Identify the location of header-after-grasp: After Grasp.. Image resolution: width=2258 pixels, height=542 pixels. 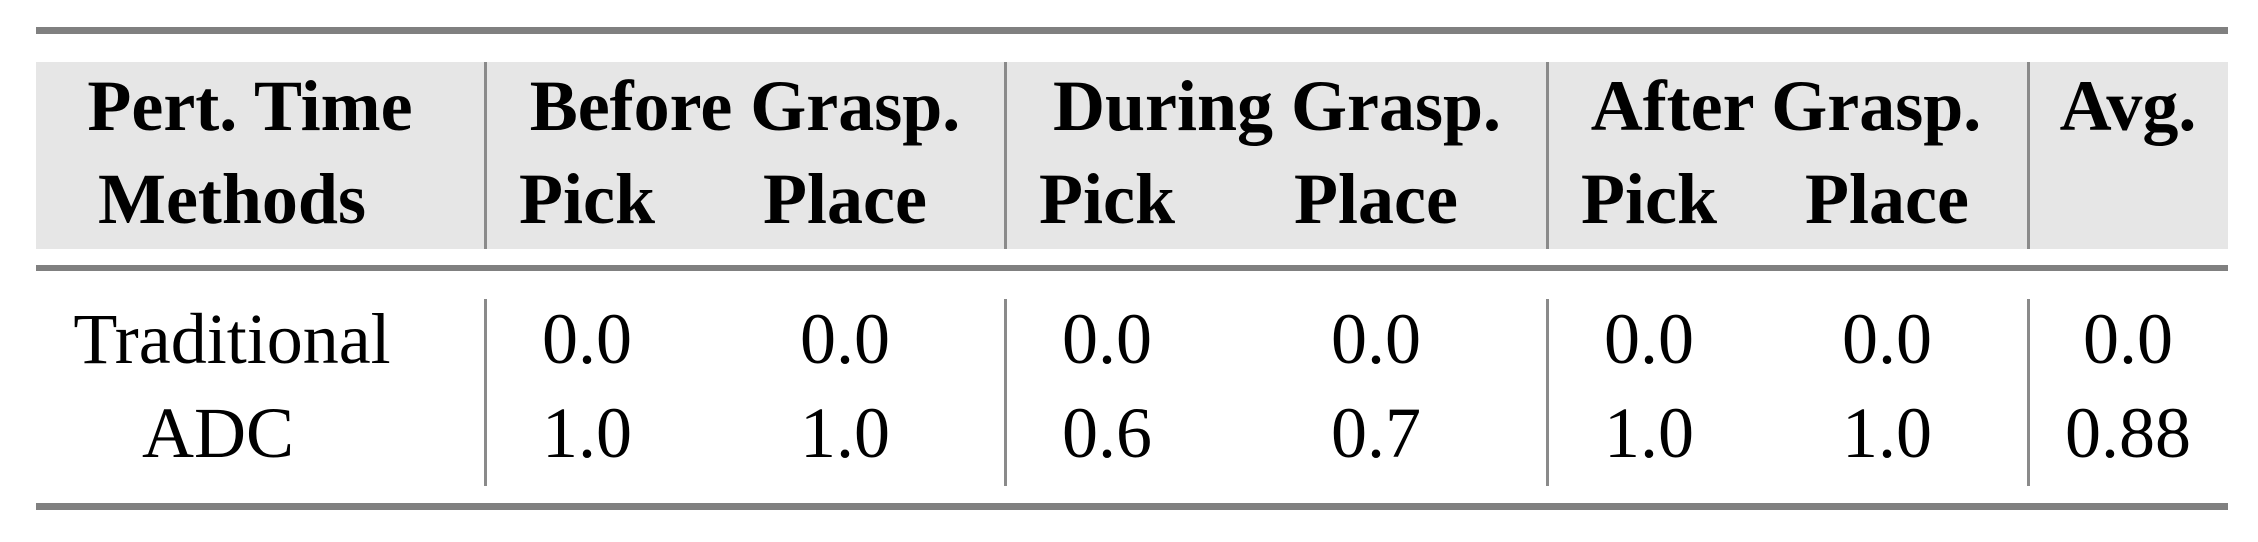
(1786, 106).